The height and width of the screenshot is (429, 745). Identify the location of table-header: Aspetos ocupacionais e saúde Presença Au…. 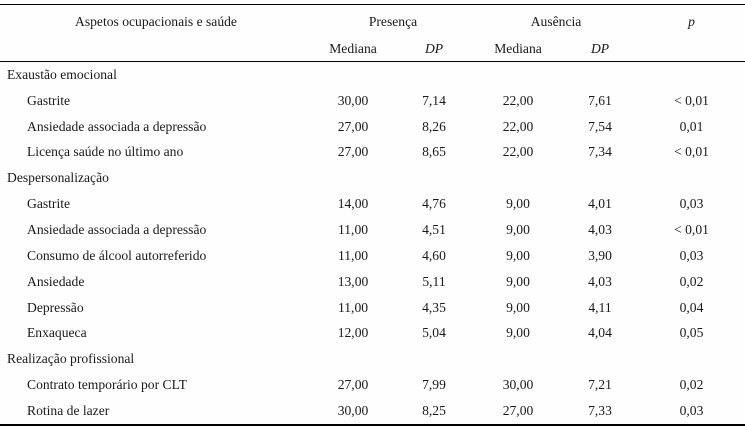
(372, 33).